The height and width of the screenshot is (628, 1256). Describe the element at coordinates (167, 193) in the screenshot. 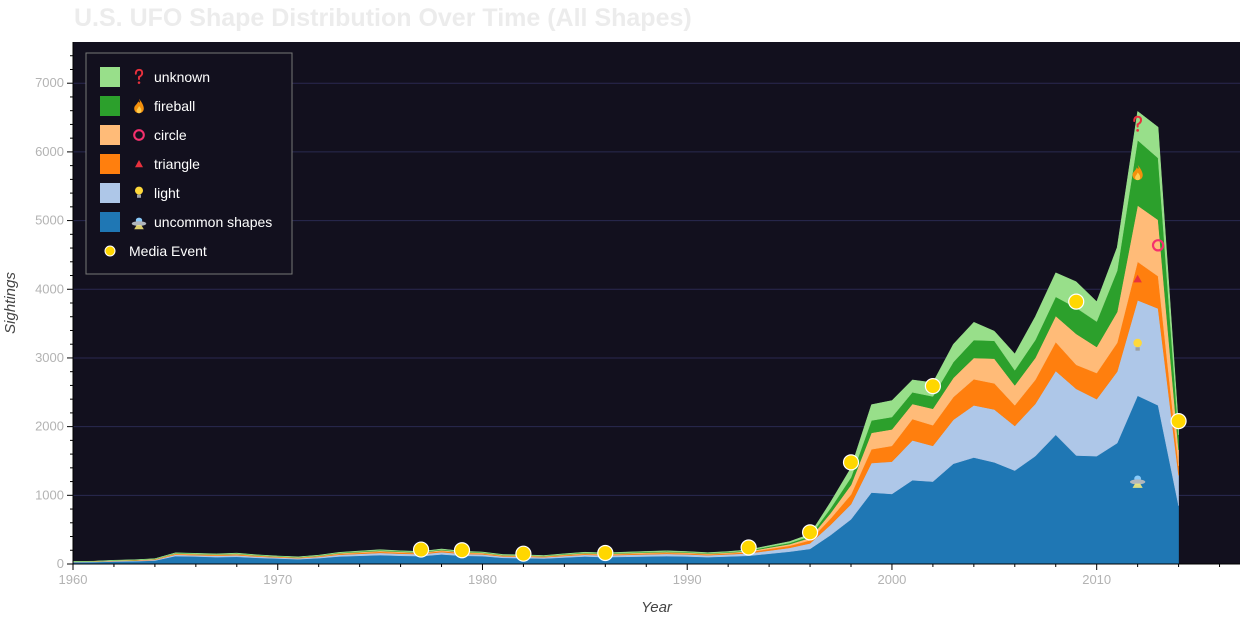

I see `legend-label: light` at that location.